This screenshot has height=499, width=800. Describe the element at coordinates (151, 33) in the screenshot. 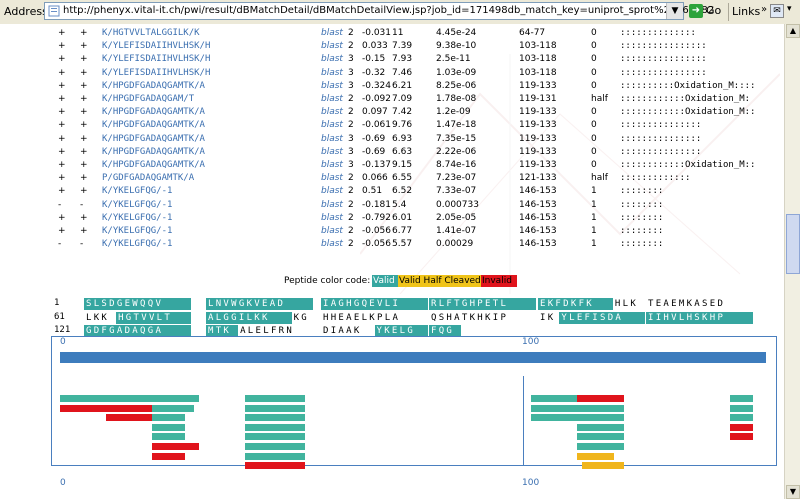

I see `cell-seq: K/HGTVVLTALGGILK/K` at that location.